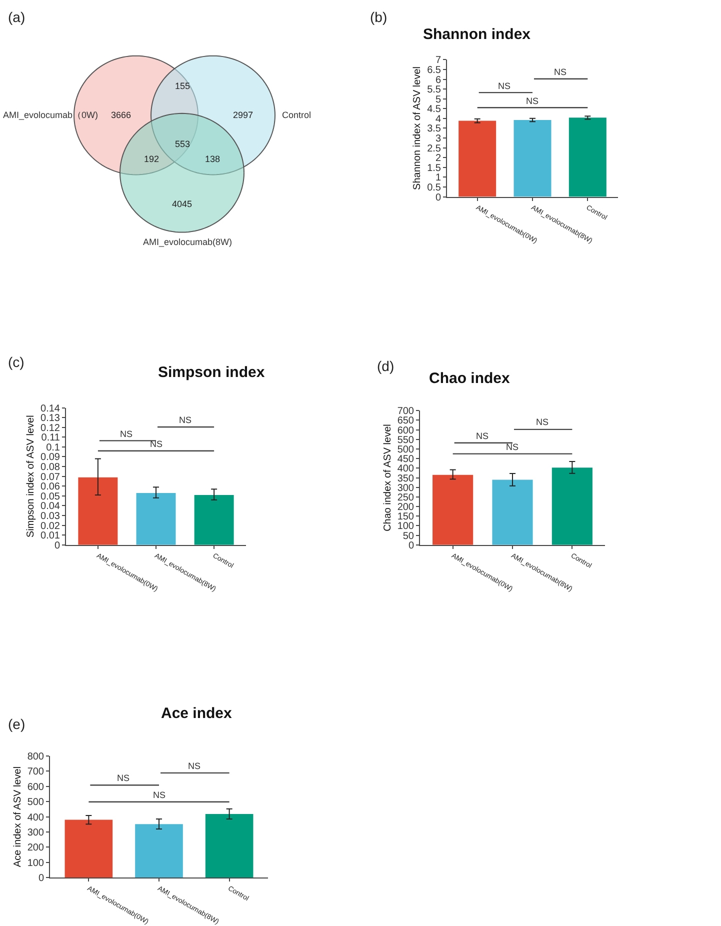 This screenshot has height=926, width=721. I want to click on y-tick-label: 5, so click(438, 100).